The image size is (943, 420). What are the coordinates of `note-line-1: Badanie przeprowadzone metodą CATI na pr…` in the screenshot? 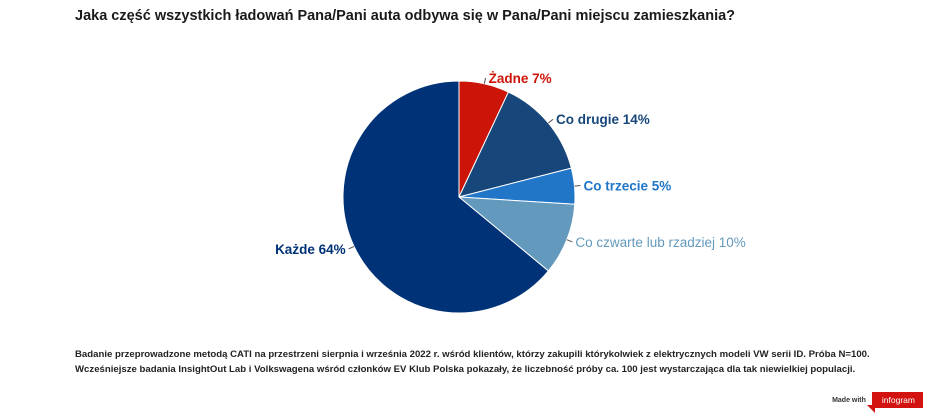 It's located at (472, 354).